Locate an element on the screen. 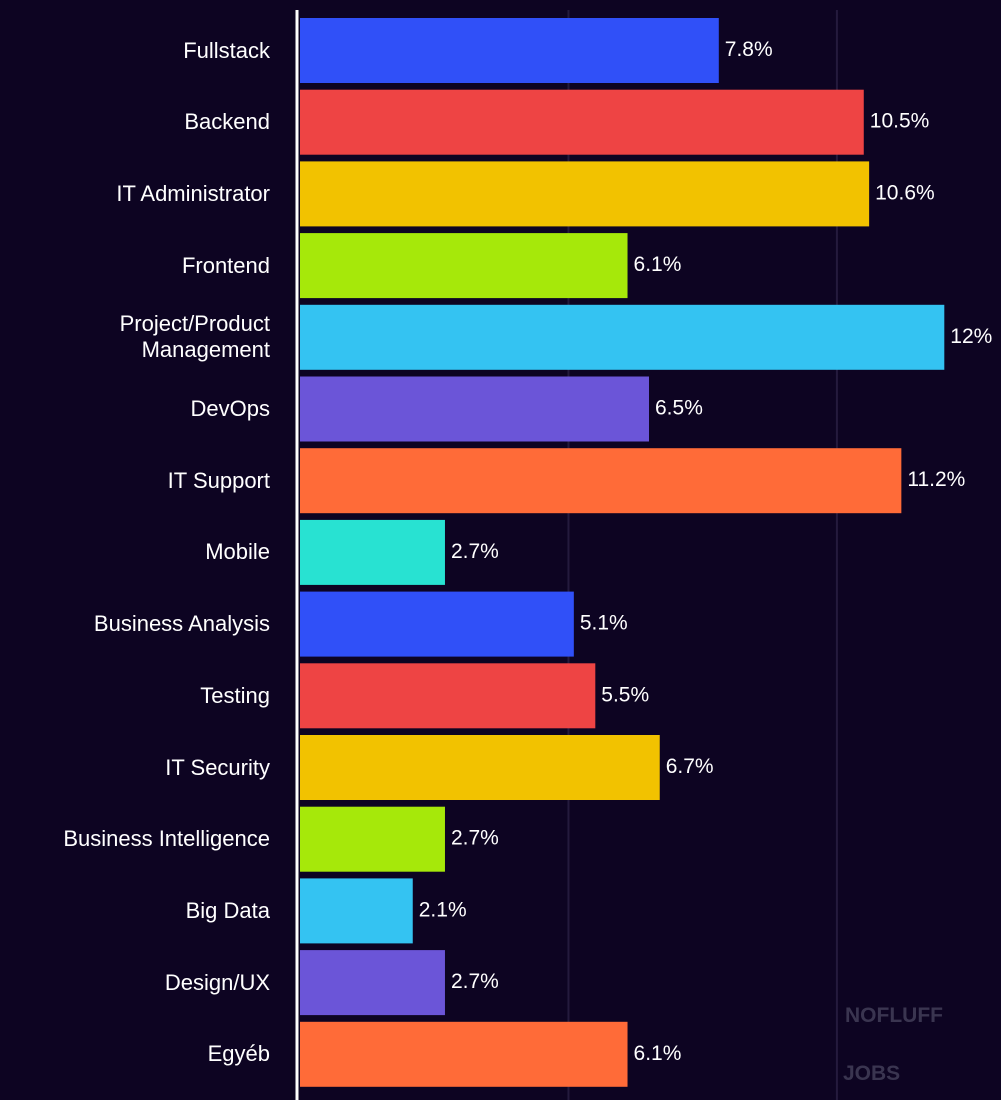 This screenshot has width=1001, height=1100. category-label: Frontend is located at coordinates (225, 265).